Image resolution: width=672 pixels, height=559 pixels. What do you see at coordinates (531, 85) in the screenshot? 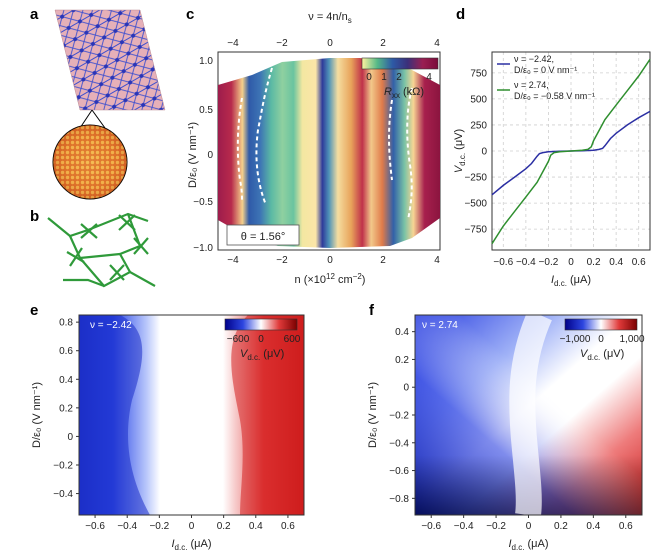
I see `legend-label: ν = 2.74,` at bounding box center [531, 85].